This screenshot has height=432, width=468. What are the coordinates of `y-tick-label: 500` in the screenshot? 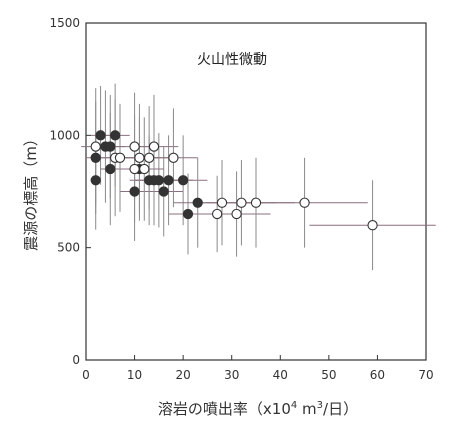 It's located at (68, 248).